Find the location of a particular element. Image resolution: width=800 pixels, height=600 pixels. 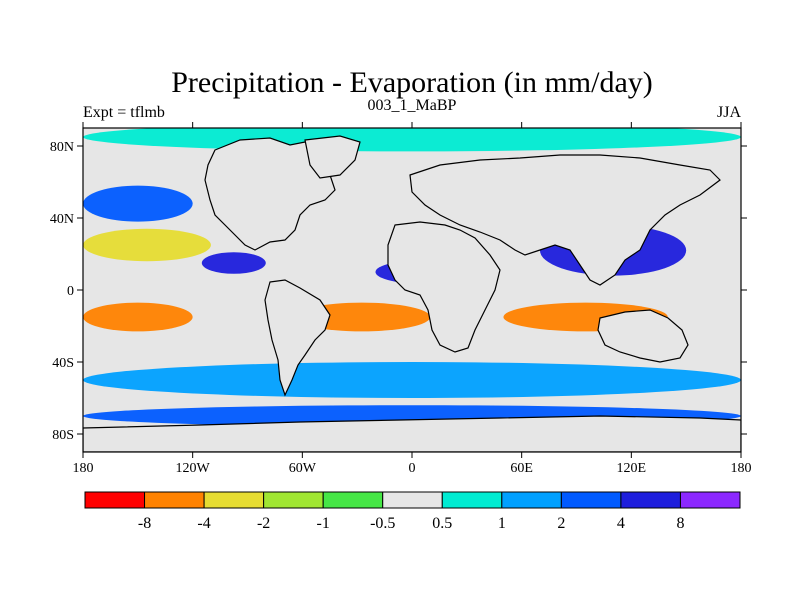

colorbar-label: 4 is located at coordinates (621, 523).